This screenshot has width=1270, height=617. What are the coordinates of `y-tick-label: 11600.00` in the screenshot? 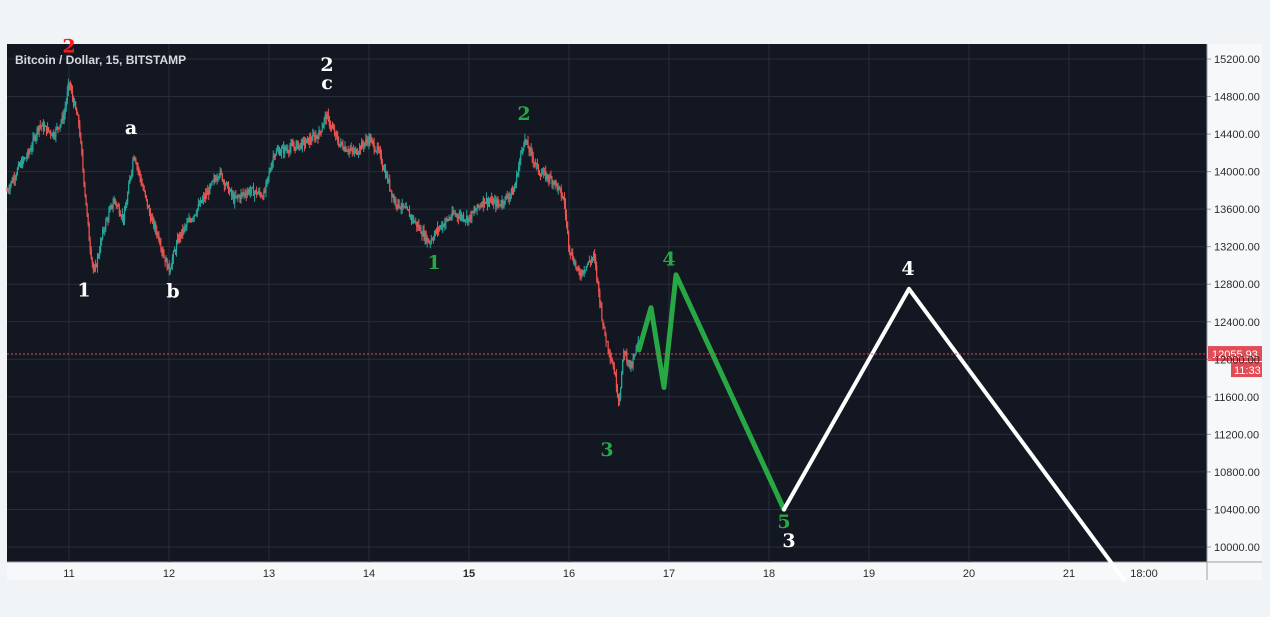 It's located at (1236, 398).